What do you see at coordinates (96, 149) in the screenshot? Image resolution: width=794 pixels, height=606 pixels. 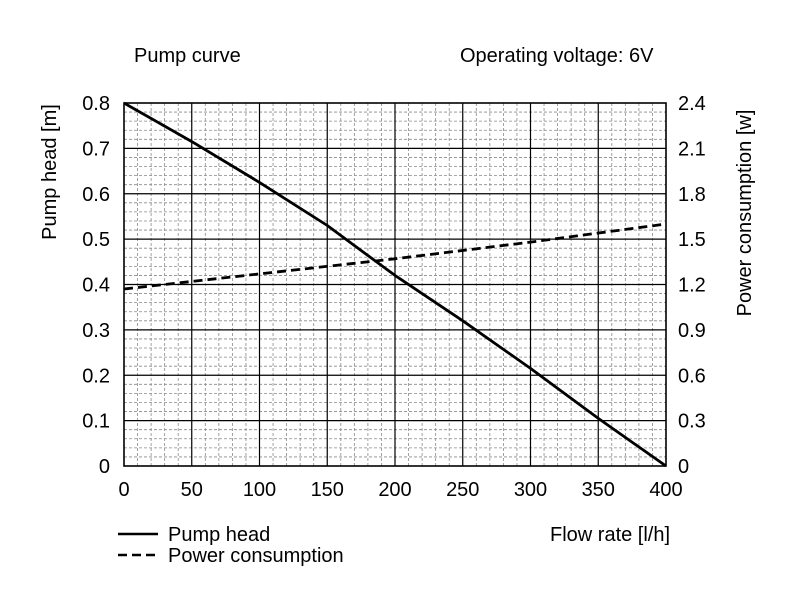 I see `y-tick-label: 0.7` at bounding box center [96, 149].